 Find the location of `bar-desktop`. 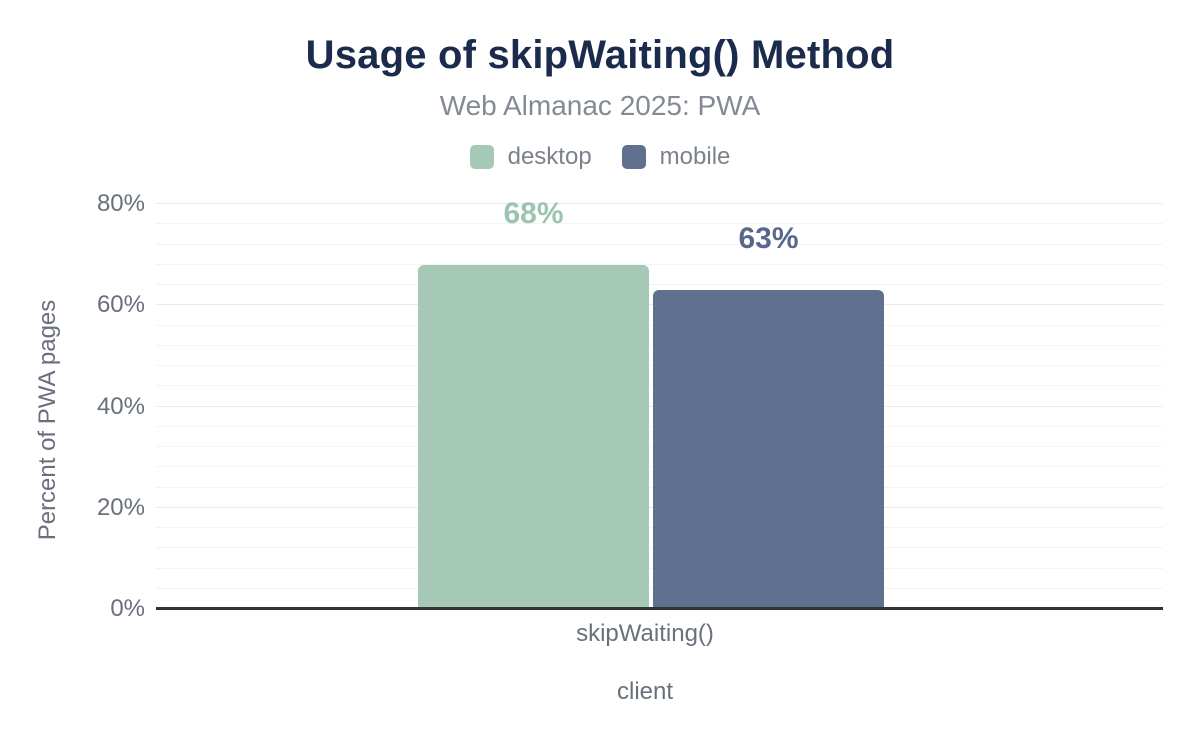

bar-desktop is located at coordinates (533, 436).